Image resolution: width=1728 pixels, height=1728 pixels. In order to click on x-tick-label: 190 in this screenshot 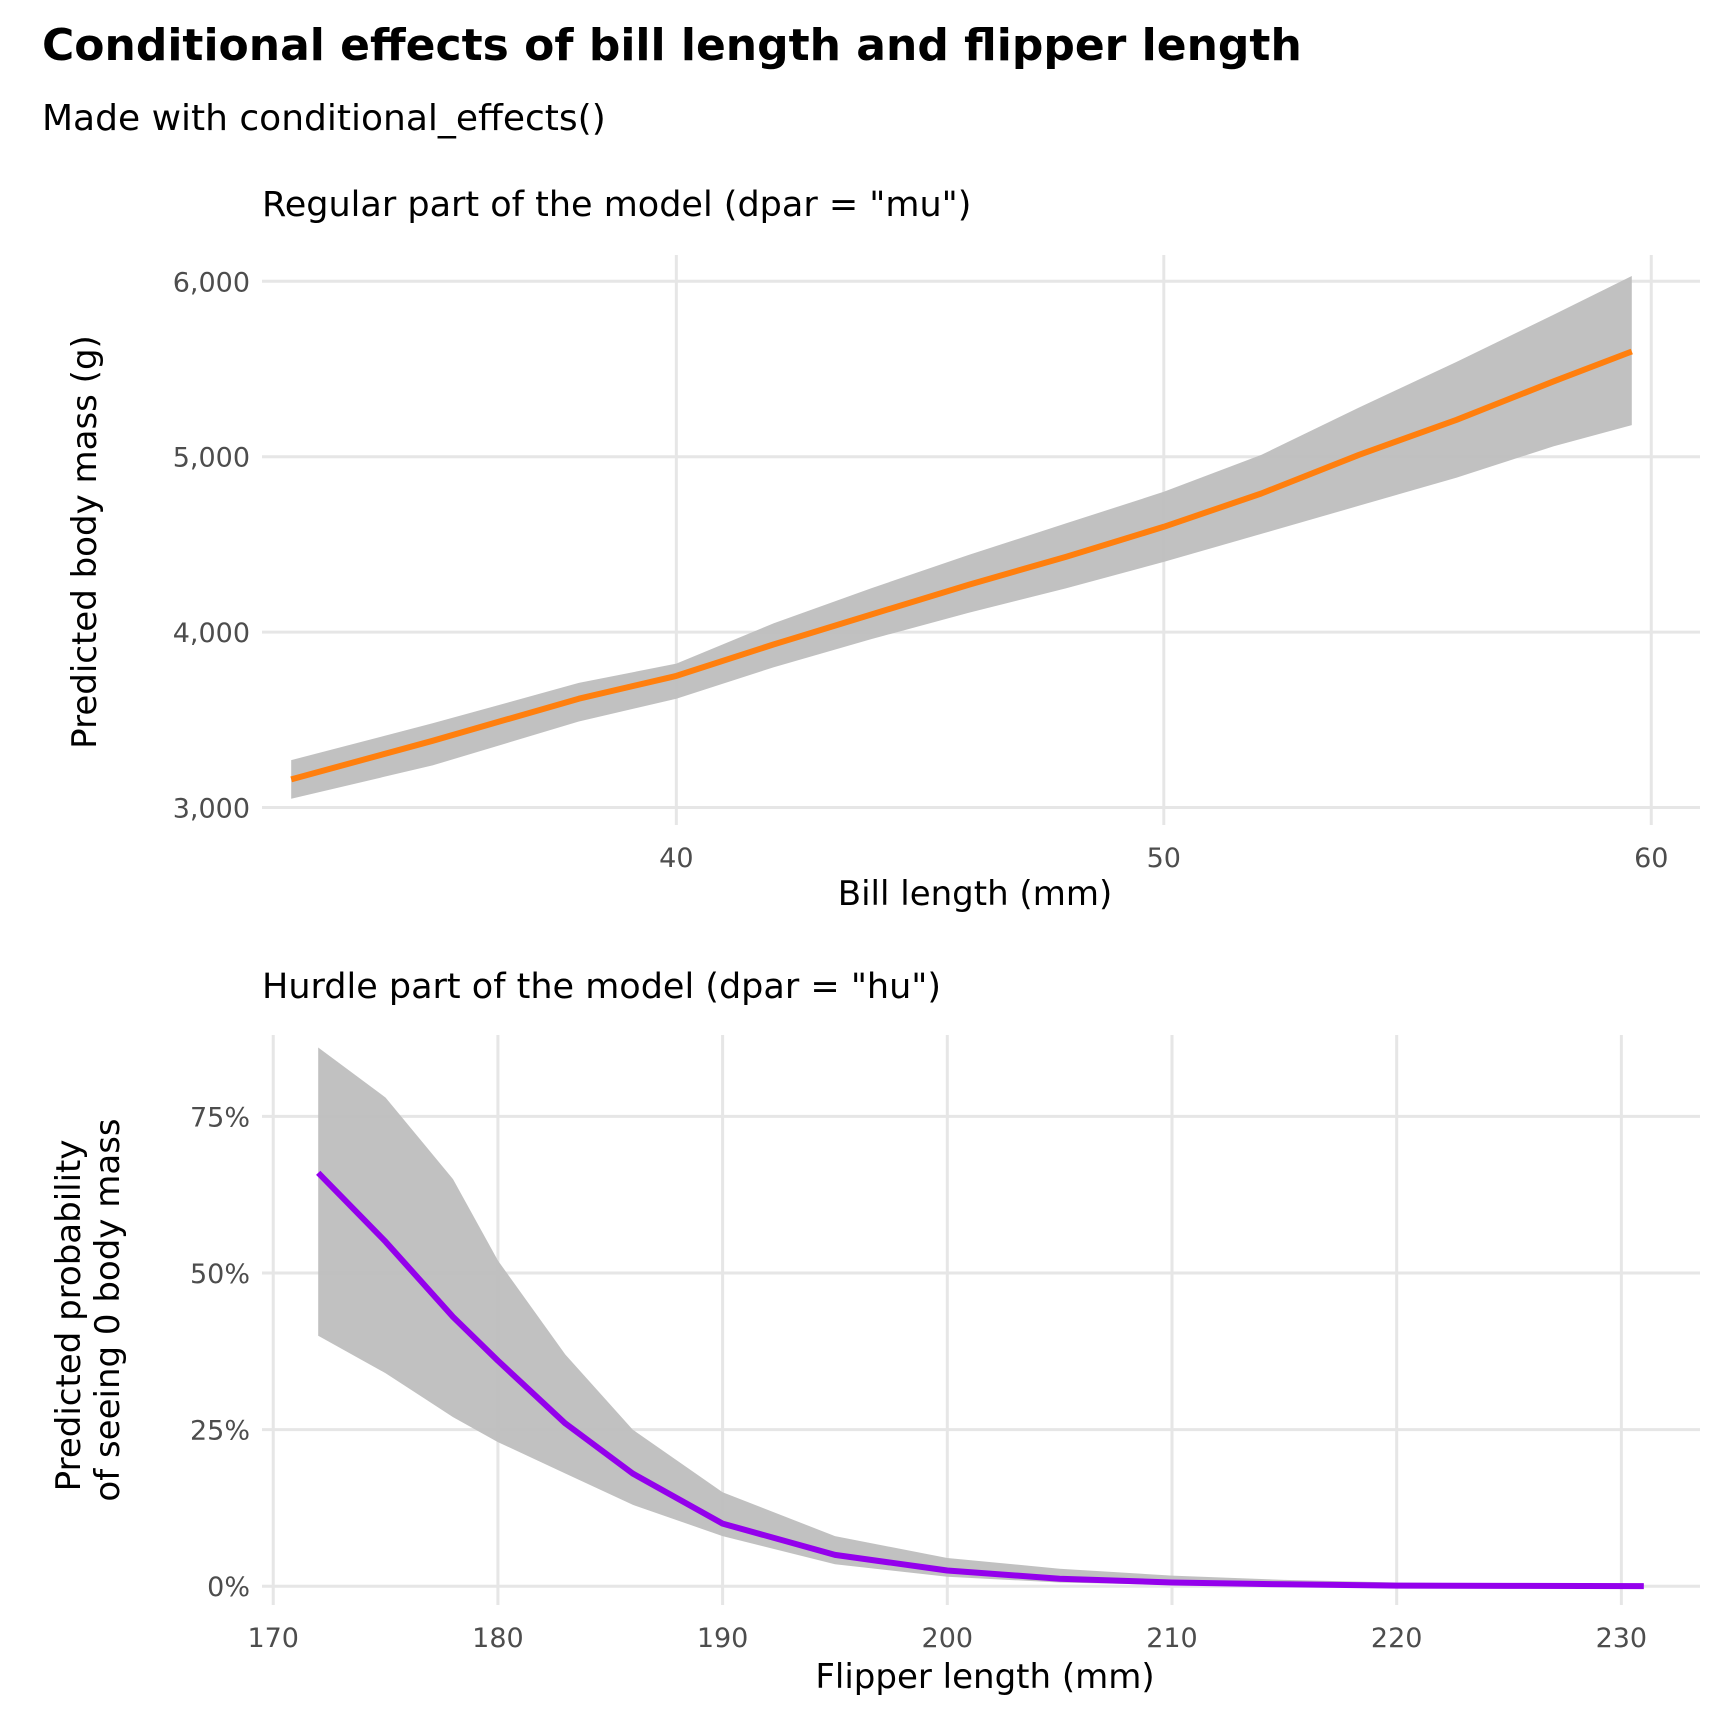, I will do `click(723, 1638)`.